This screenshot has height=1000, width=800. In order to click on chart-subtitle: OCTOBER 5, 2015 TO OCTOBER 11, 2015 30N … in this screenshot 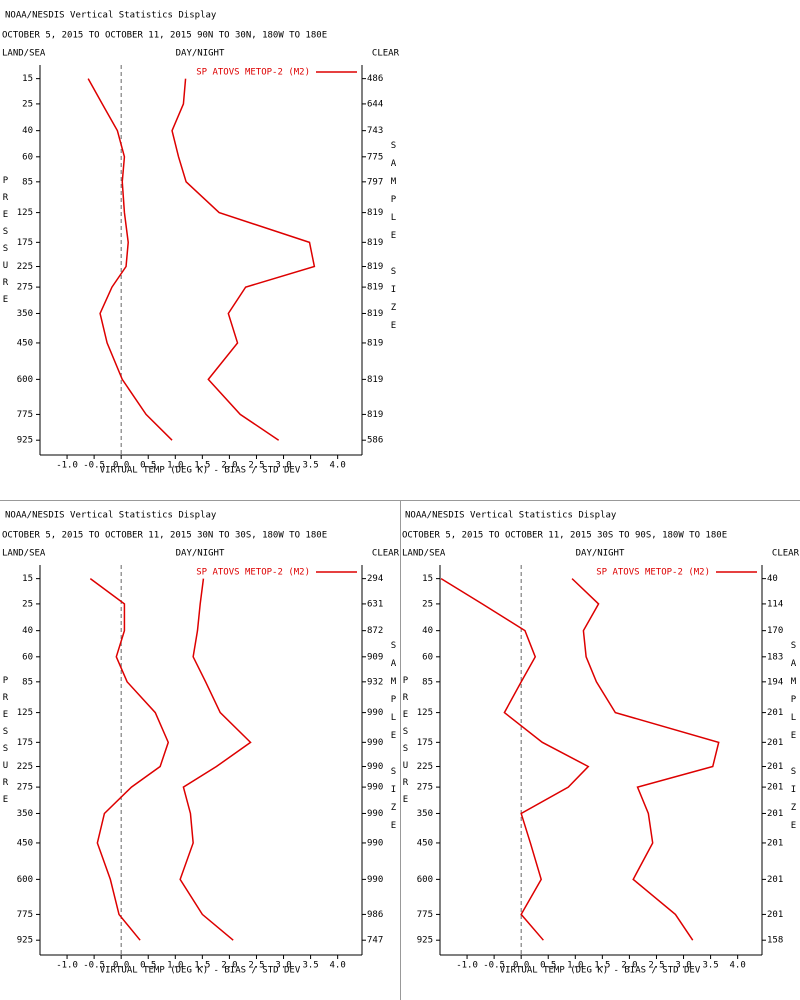, I will do `click(164, 536)`.